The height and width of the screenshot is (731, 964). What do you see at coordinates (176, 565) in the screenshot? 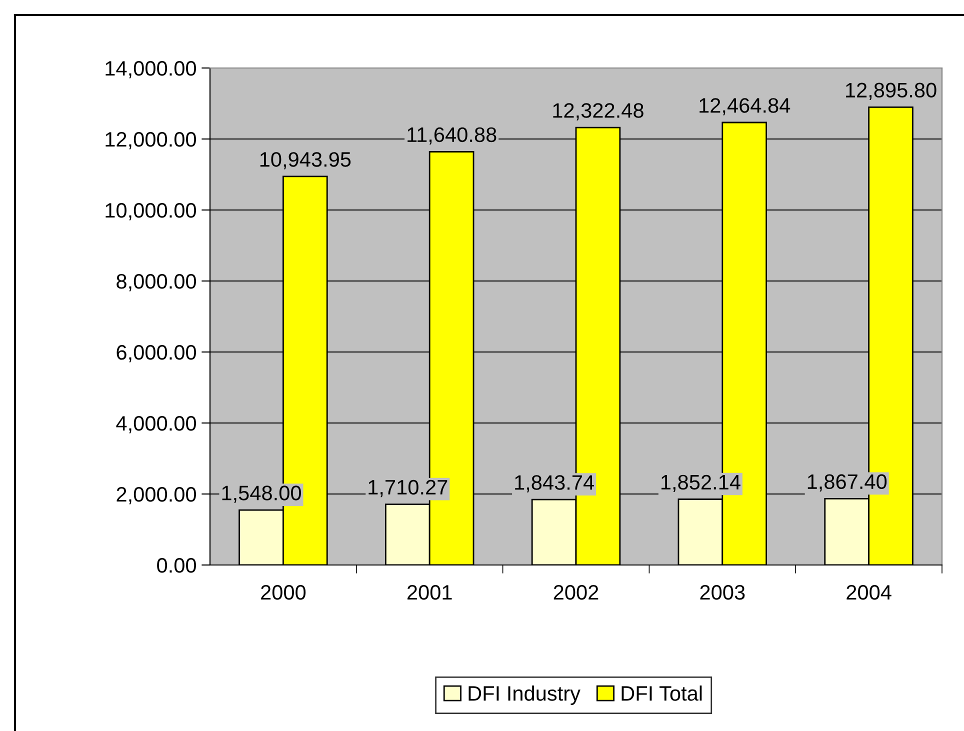
I see `y-tick-label: 0.00` at bounding box center [176, 565].